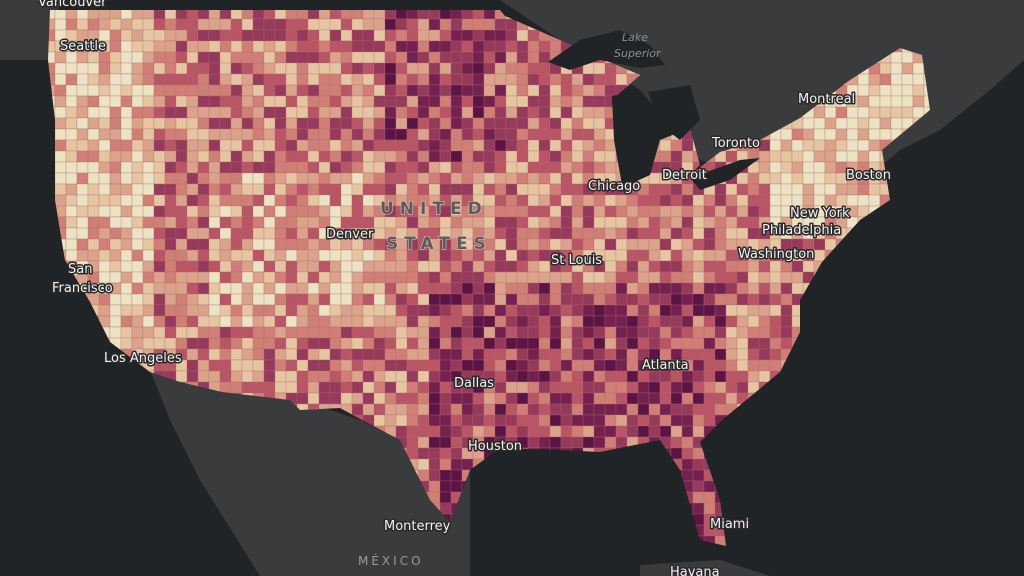  I want to click on place-label: Denver, so click(350, 234).